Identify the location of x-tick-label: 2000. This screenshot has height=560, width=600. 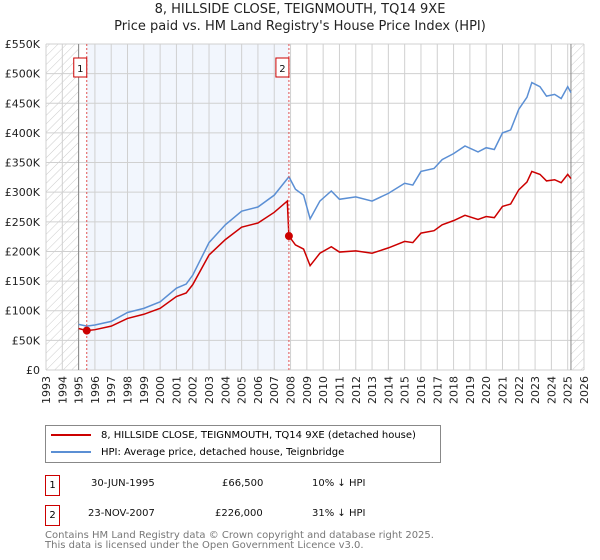
(160, 390).